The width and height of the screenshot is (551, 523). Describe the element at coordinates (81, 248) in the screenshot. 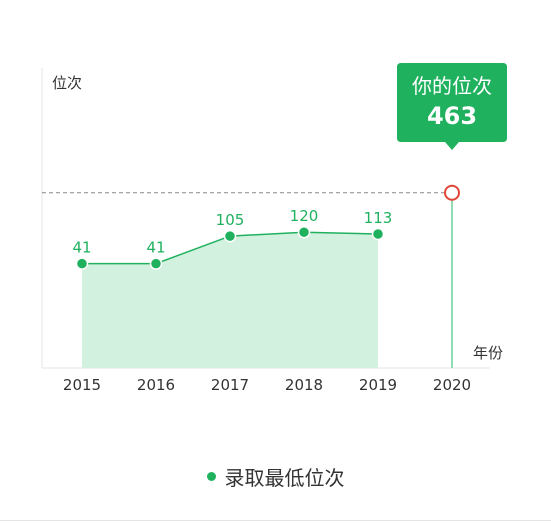

I see `data-label-2015: 41` at that location.